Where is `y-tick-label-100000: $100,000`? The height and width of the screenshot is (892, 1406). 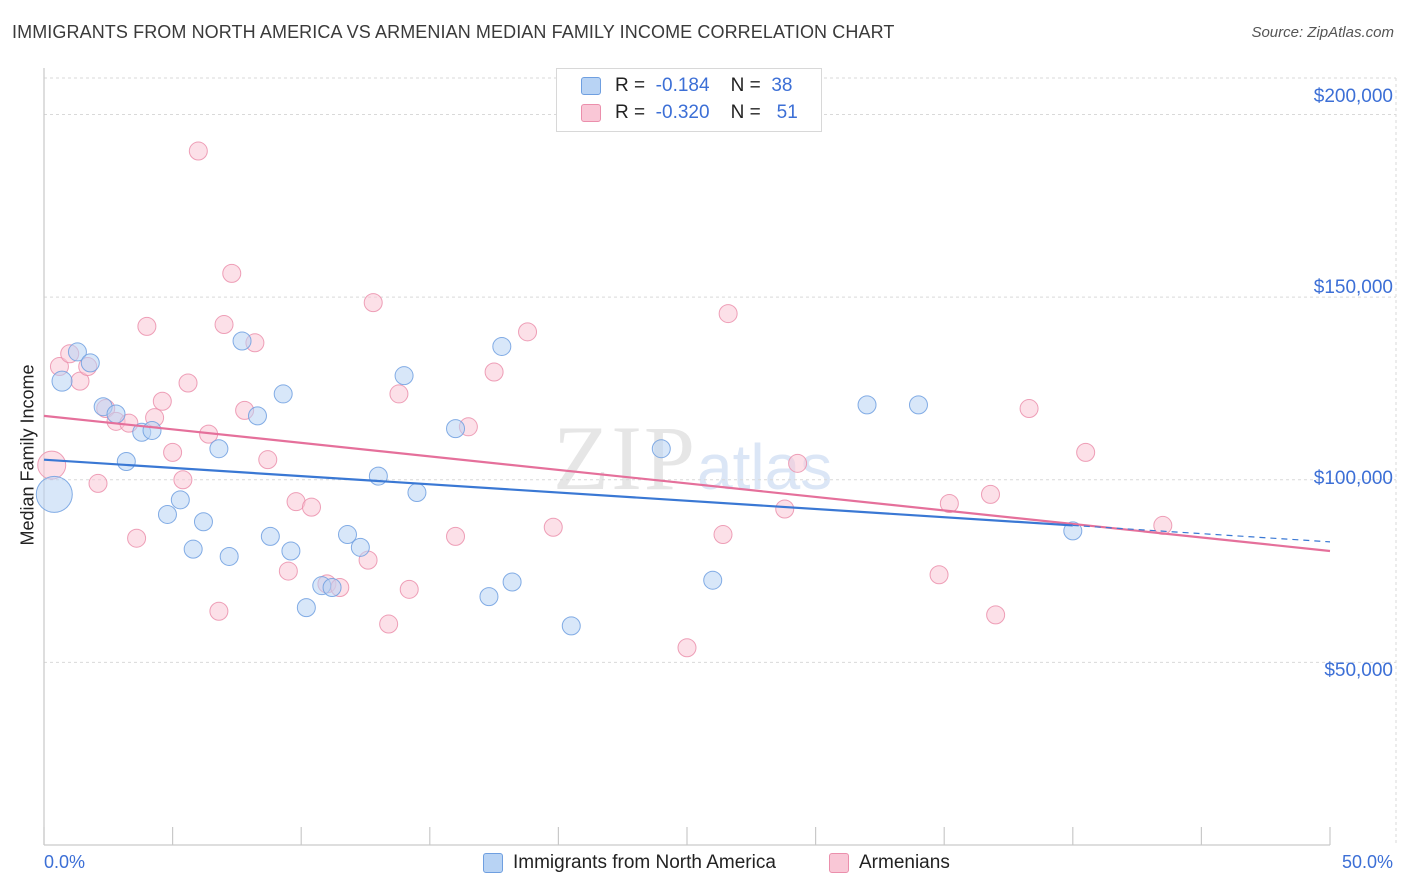 y-tick-label-100000: $100,000 is located at coordinates (1353, 478).